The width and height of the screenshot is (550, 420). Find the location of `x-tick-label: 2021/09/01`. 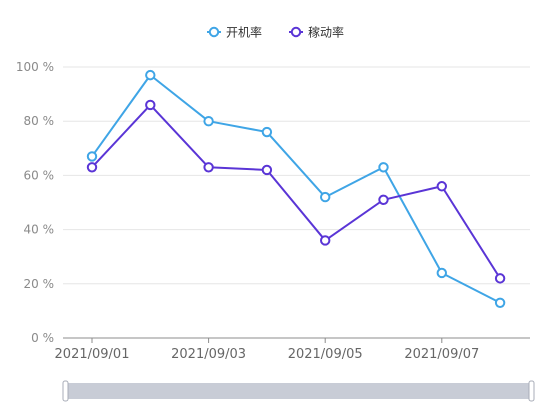

x-tick-label: 2021/09/01 is located at coordinates (92, 354).